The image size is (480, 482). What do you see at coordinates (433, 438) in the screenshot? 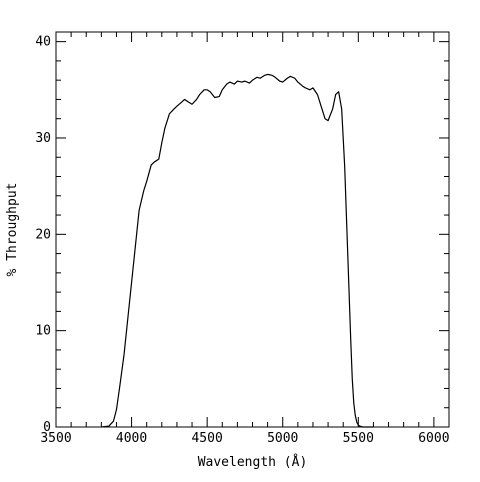
I see `x-tick-label: 6000` at bounding box center [433, 438].